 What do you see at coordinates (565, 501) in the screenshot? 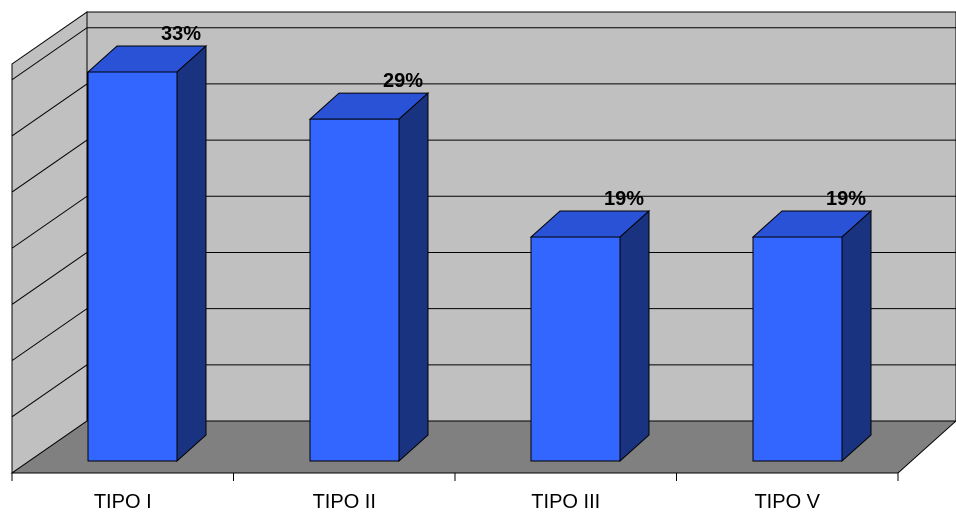
I see `x-tick-label: TIPO III` at bounding box center [565, 501].